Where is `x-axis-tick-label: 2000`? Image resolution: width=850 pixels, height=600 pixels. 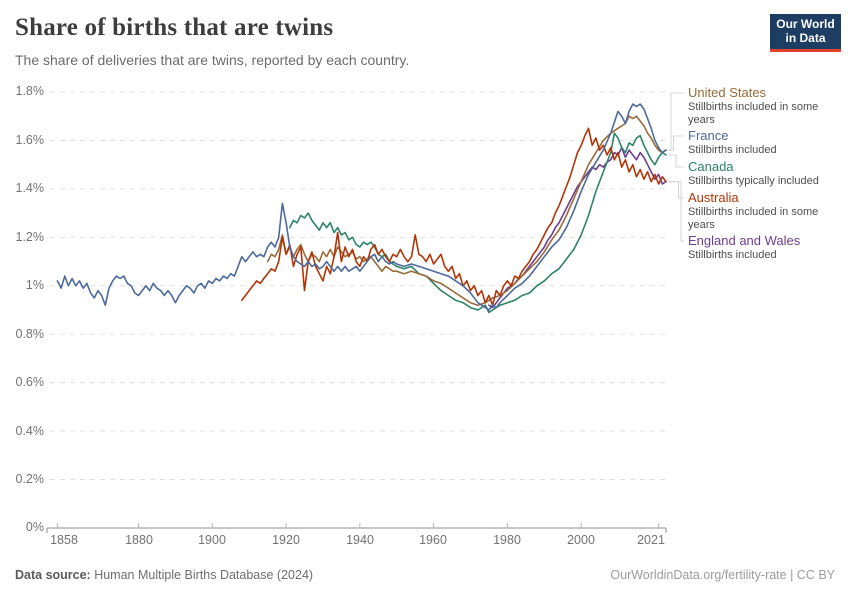 x-axis-tick-label: 2000 is located at coordinates (581, 540).